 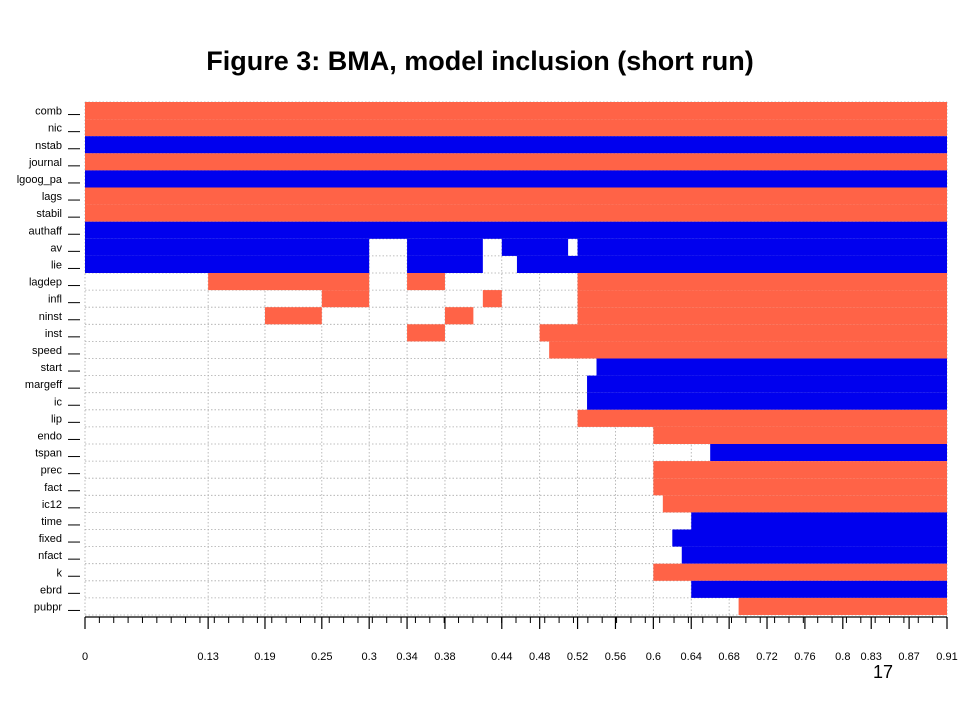 I want to click on page-number: 17, so click(x=883, y=672).